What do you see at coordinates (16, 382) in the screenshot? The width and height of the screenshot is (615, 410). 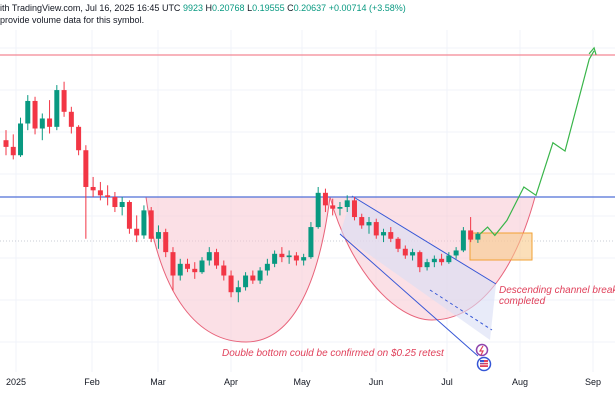 I see `x-axis-label-2025: 2025` at bounding box center [16, 382].